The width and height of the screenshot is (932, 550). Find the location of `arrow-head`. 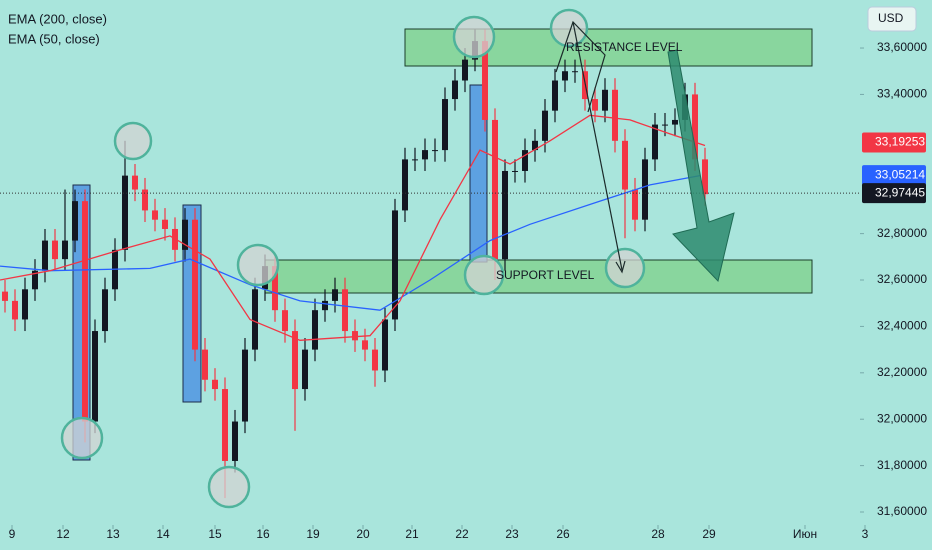

arrow-head is located at coordinates (620, 267).